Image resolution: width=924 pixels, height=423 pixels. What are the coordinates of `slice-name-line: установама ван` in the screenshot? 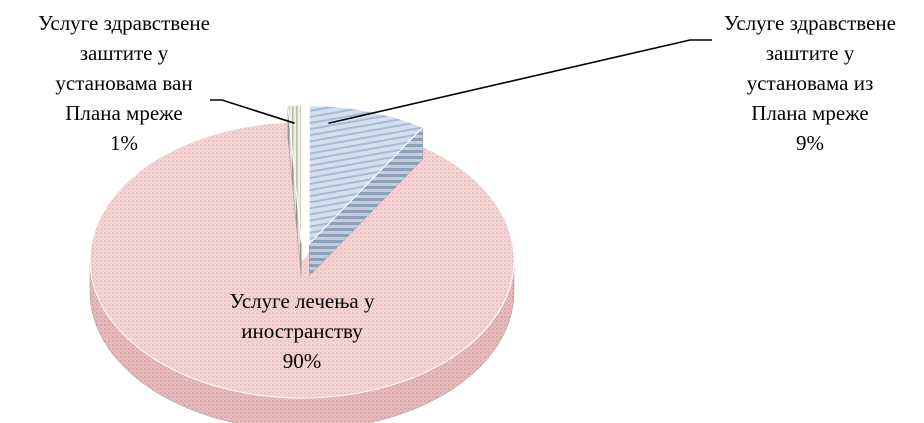 It's located at (123, 83).